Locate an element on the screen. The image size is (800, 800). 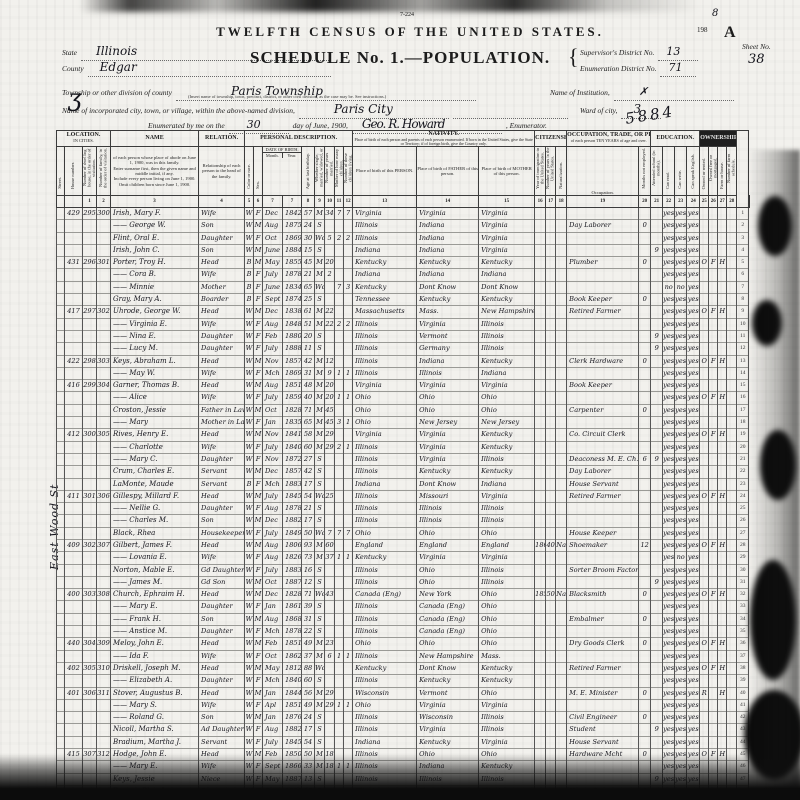
cell-relation: Daughter is located at coordinates (222, 508).